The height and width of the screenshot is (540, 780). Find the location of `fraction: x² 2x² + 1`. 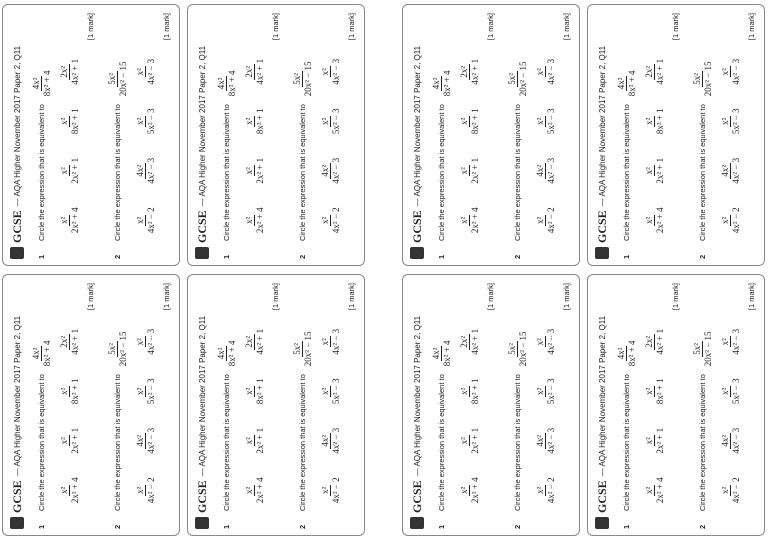

fraction: x² 2x² + 1 is located at coordinates (254, 441).